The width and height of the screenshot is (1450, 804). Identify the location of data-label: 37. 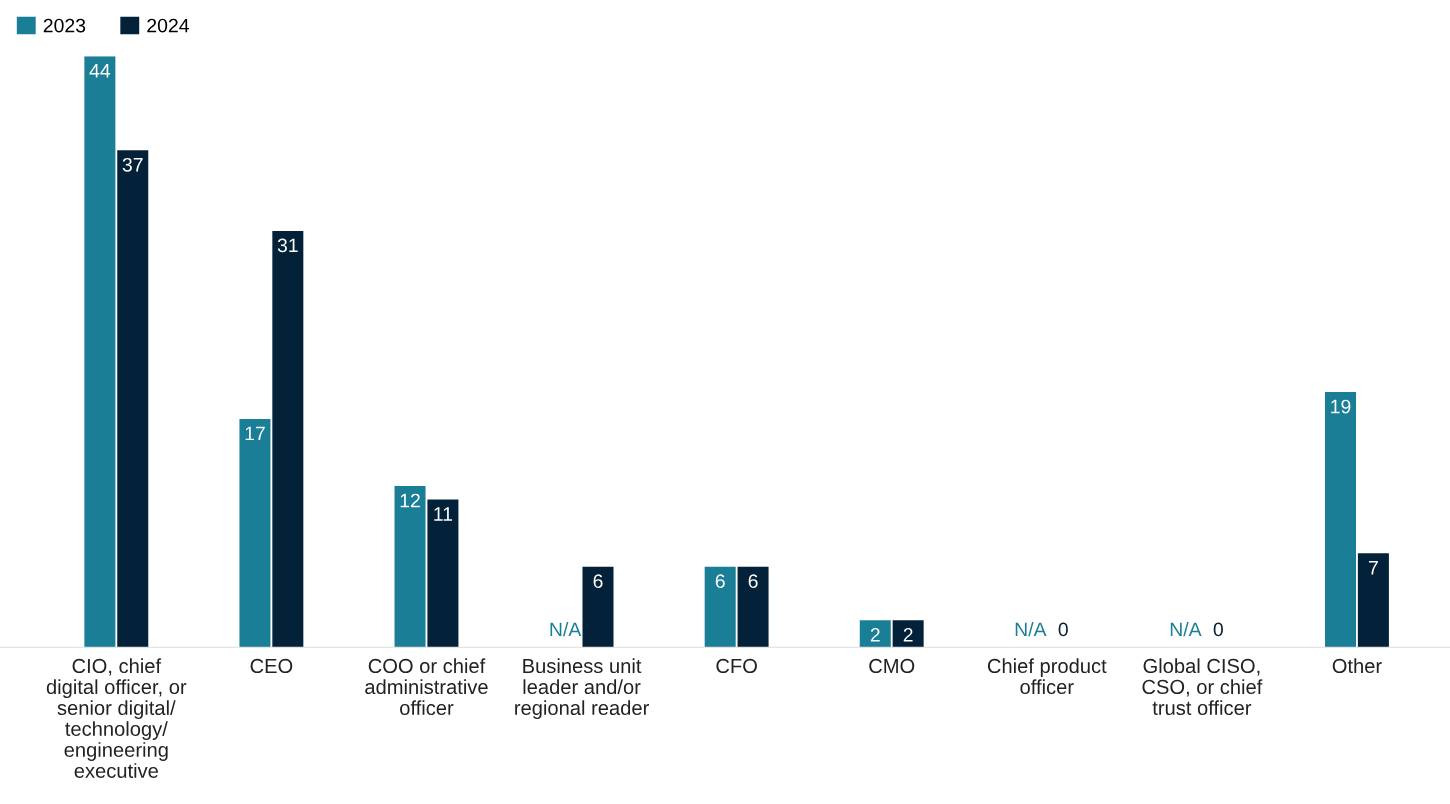
(132, 164).